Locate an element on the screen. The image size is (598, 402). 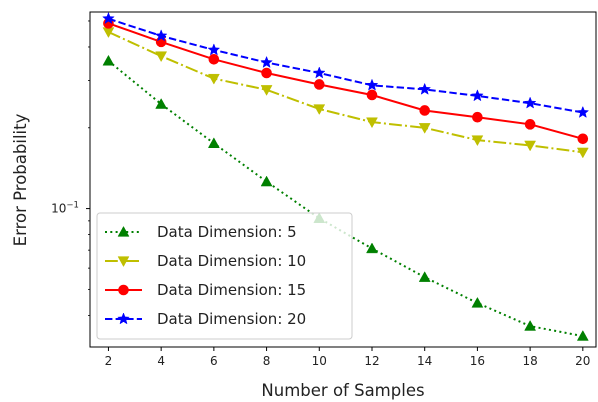
y-tick-label: 10−1 is located at coordinates (65, 208).